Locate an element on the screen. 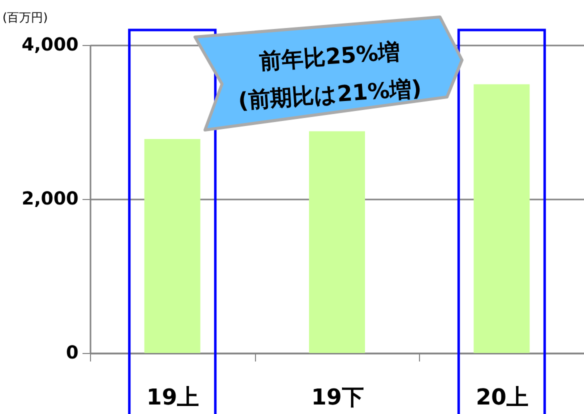  x-tick-label: 20上 is located at coordinates (502, 398).